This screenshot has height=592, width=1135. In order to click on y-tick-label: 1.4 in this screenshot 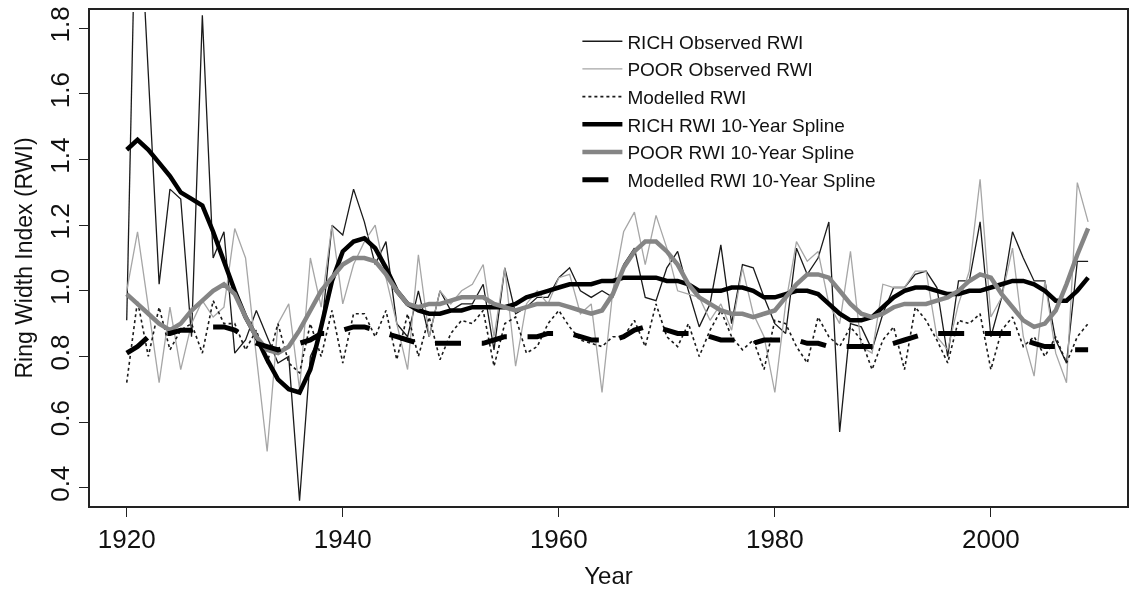, I will do `click(59, 155)`.